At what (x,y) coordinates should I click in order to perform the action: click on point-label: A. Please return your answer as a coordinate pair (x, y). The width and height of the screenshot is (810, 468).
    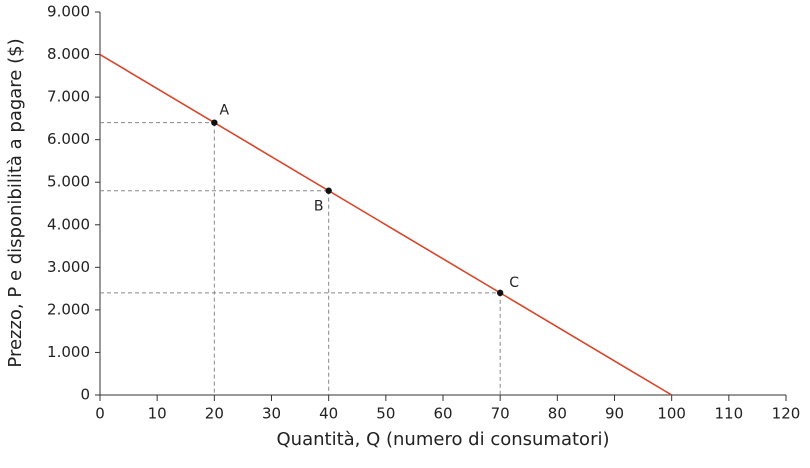
    Looking at the image, I should click on (225, 111).